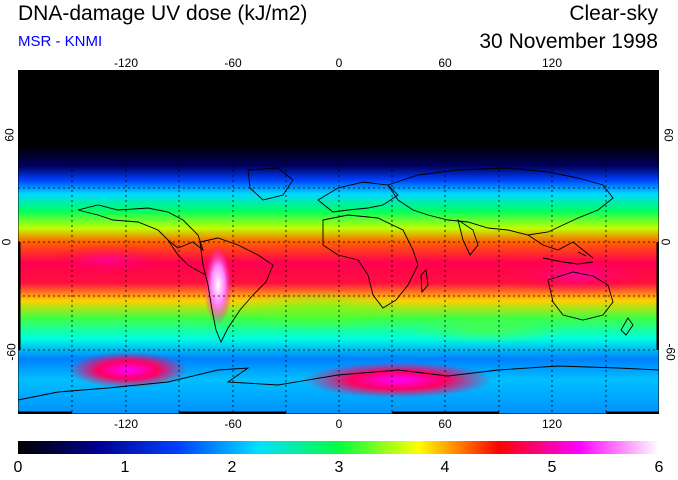  Describe the element at coordinates (665, 242) in the screenshot. I see `lat-tick-right: 0` at that location.